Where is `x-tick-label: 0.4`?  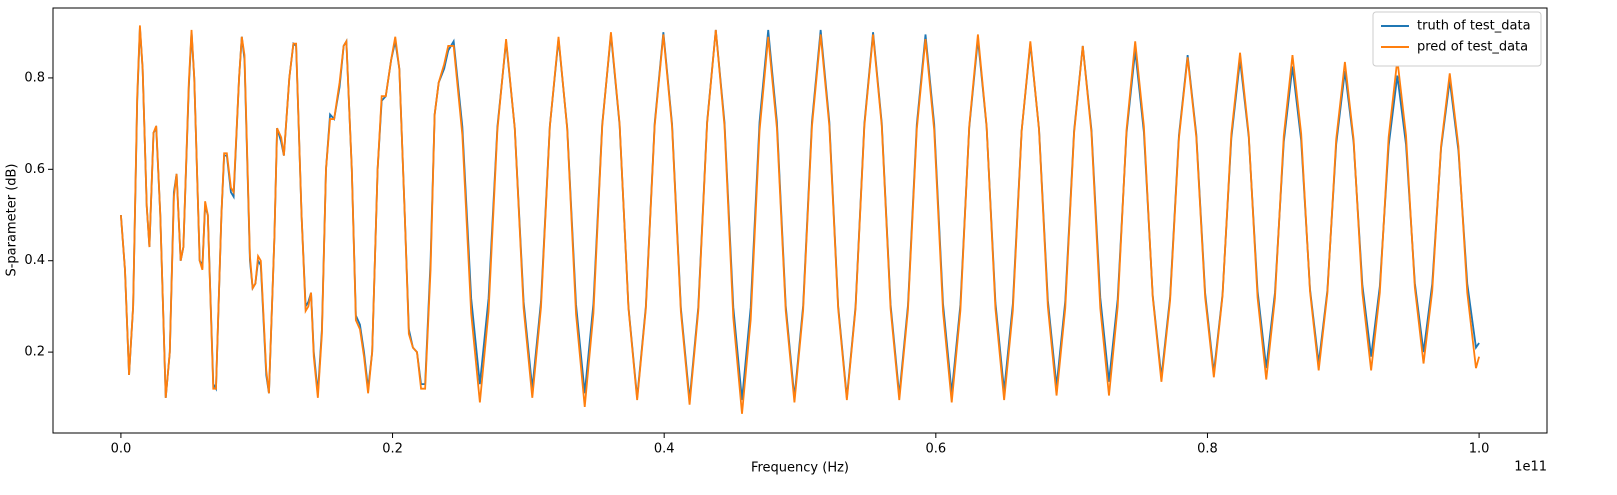
x-tick-label: 0.4 is located at coordinates (664, 449).